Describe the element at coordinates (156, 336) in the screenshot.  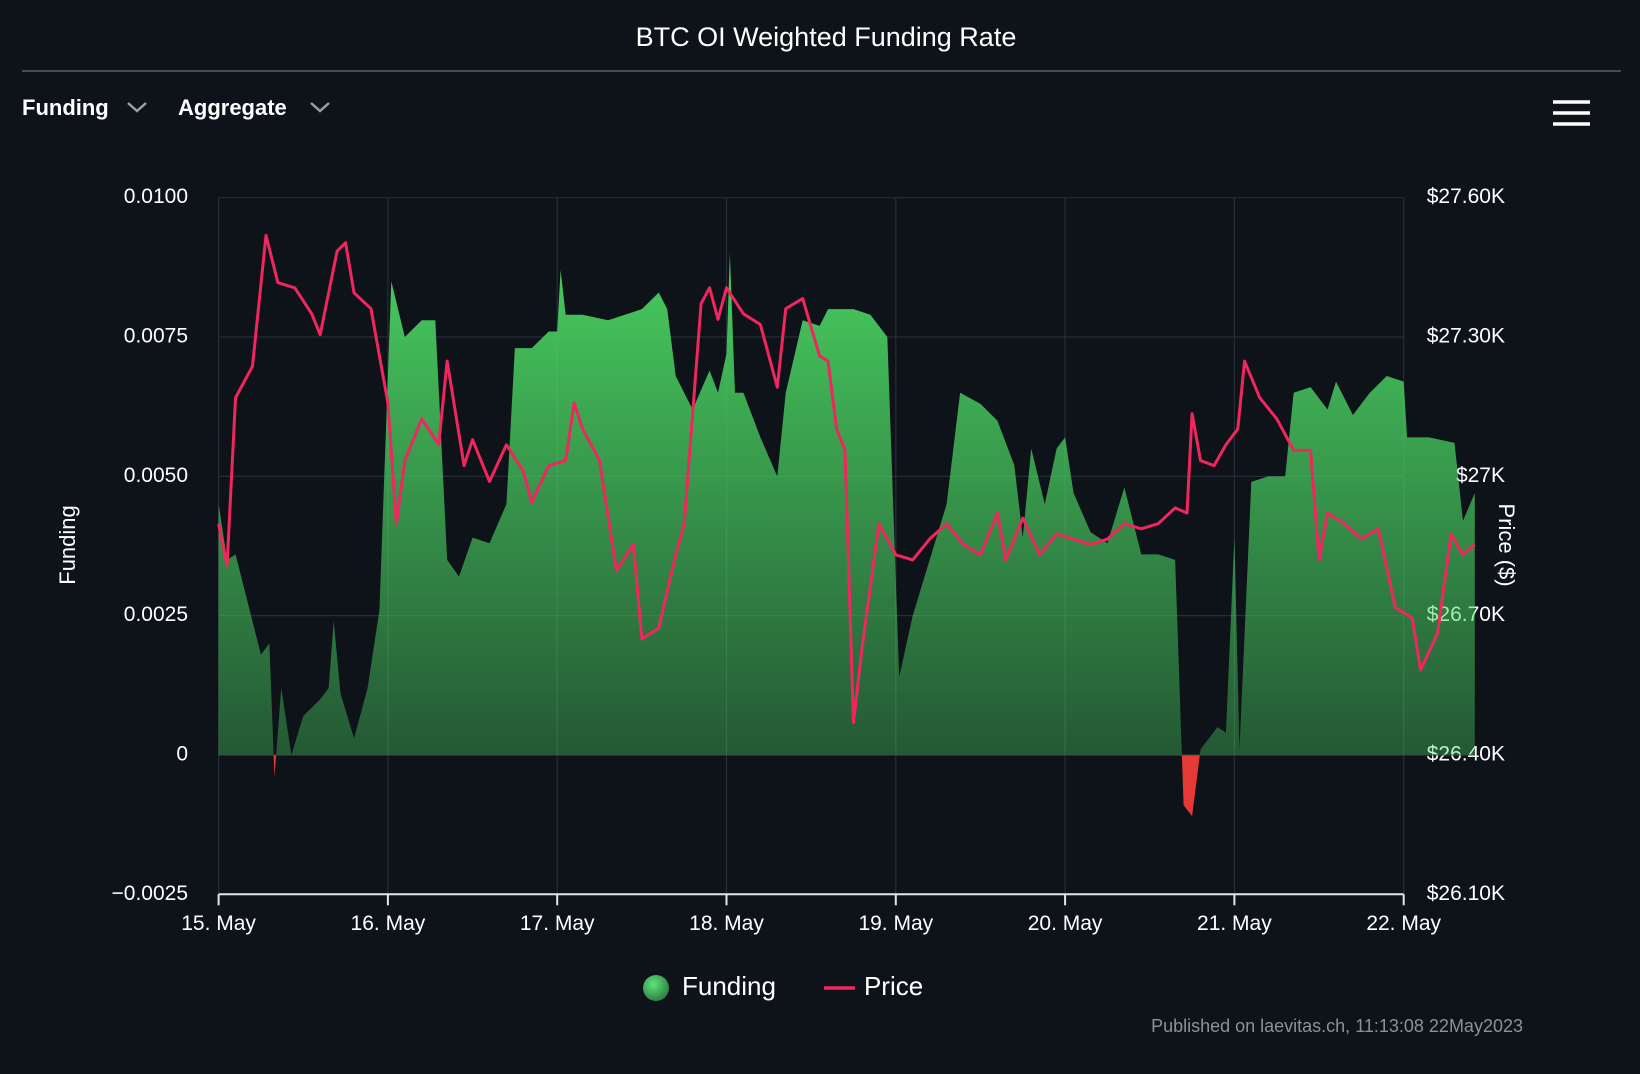
I see `y-tick-label: 0.0075` at that location.